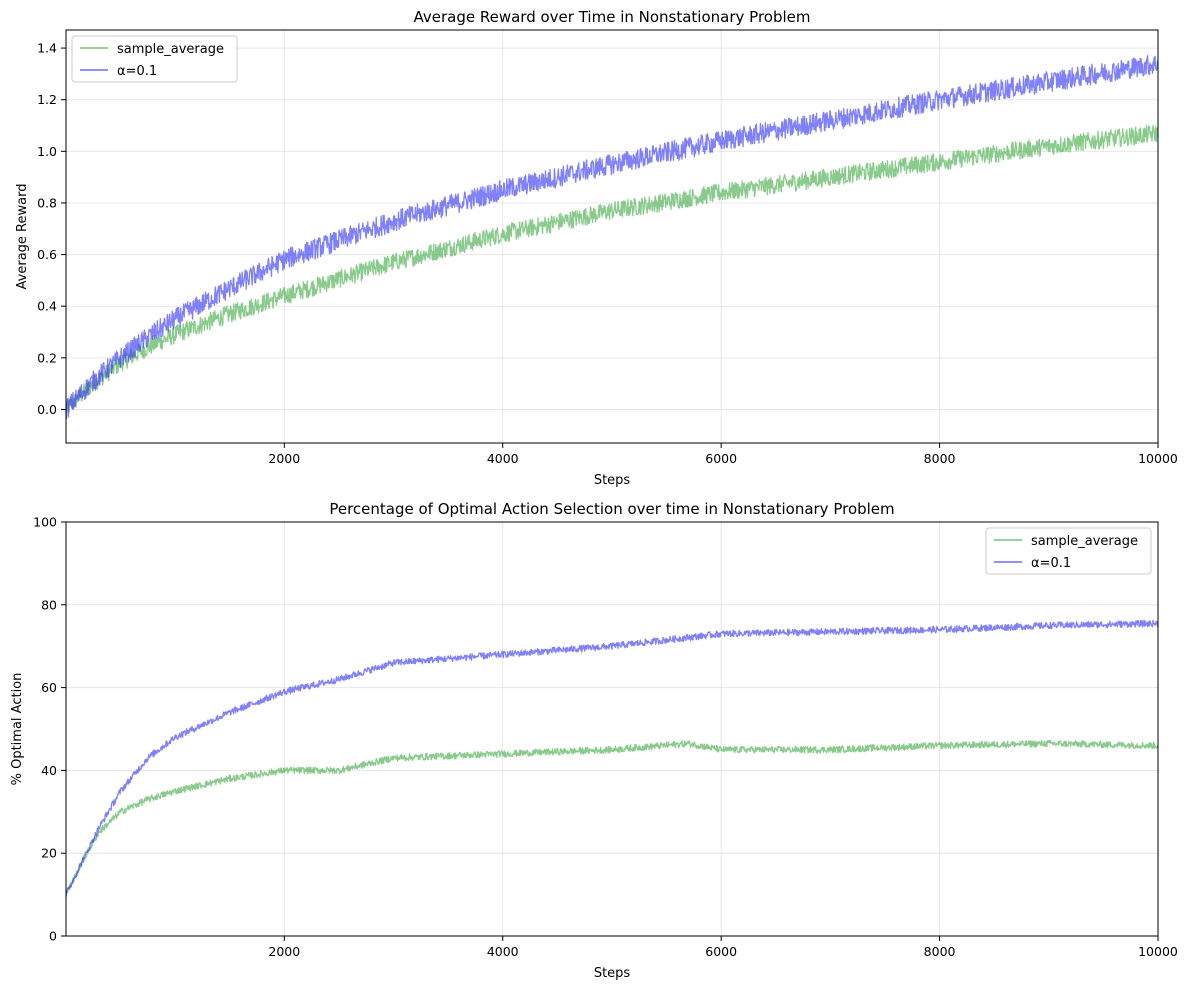 This screenshot has height=989, width=1190. I want to click on optimal-action-chart-legend: sample_average α=0.1, so click(1068, 551).